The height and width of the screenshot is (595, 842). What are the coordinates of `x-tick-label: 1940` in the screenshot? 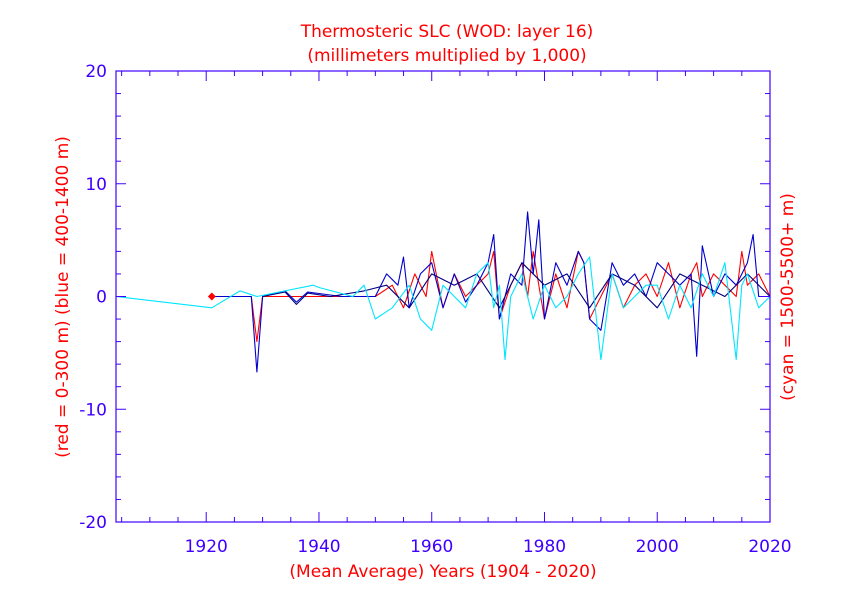 It's located at (318, 547).